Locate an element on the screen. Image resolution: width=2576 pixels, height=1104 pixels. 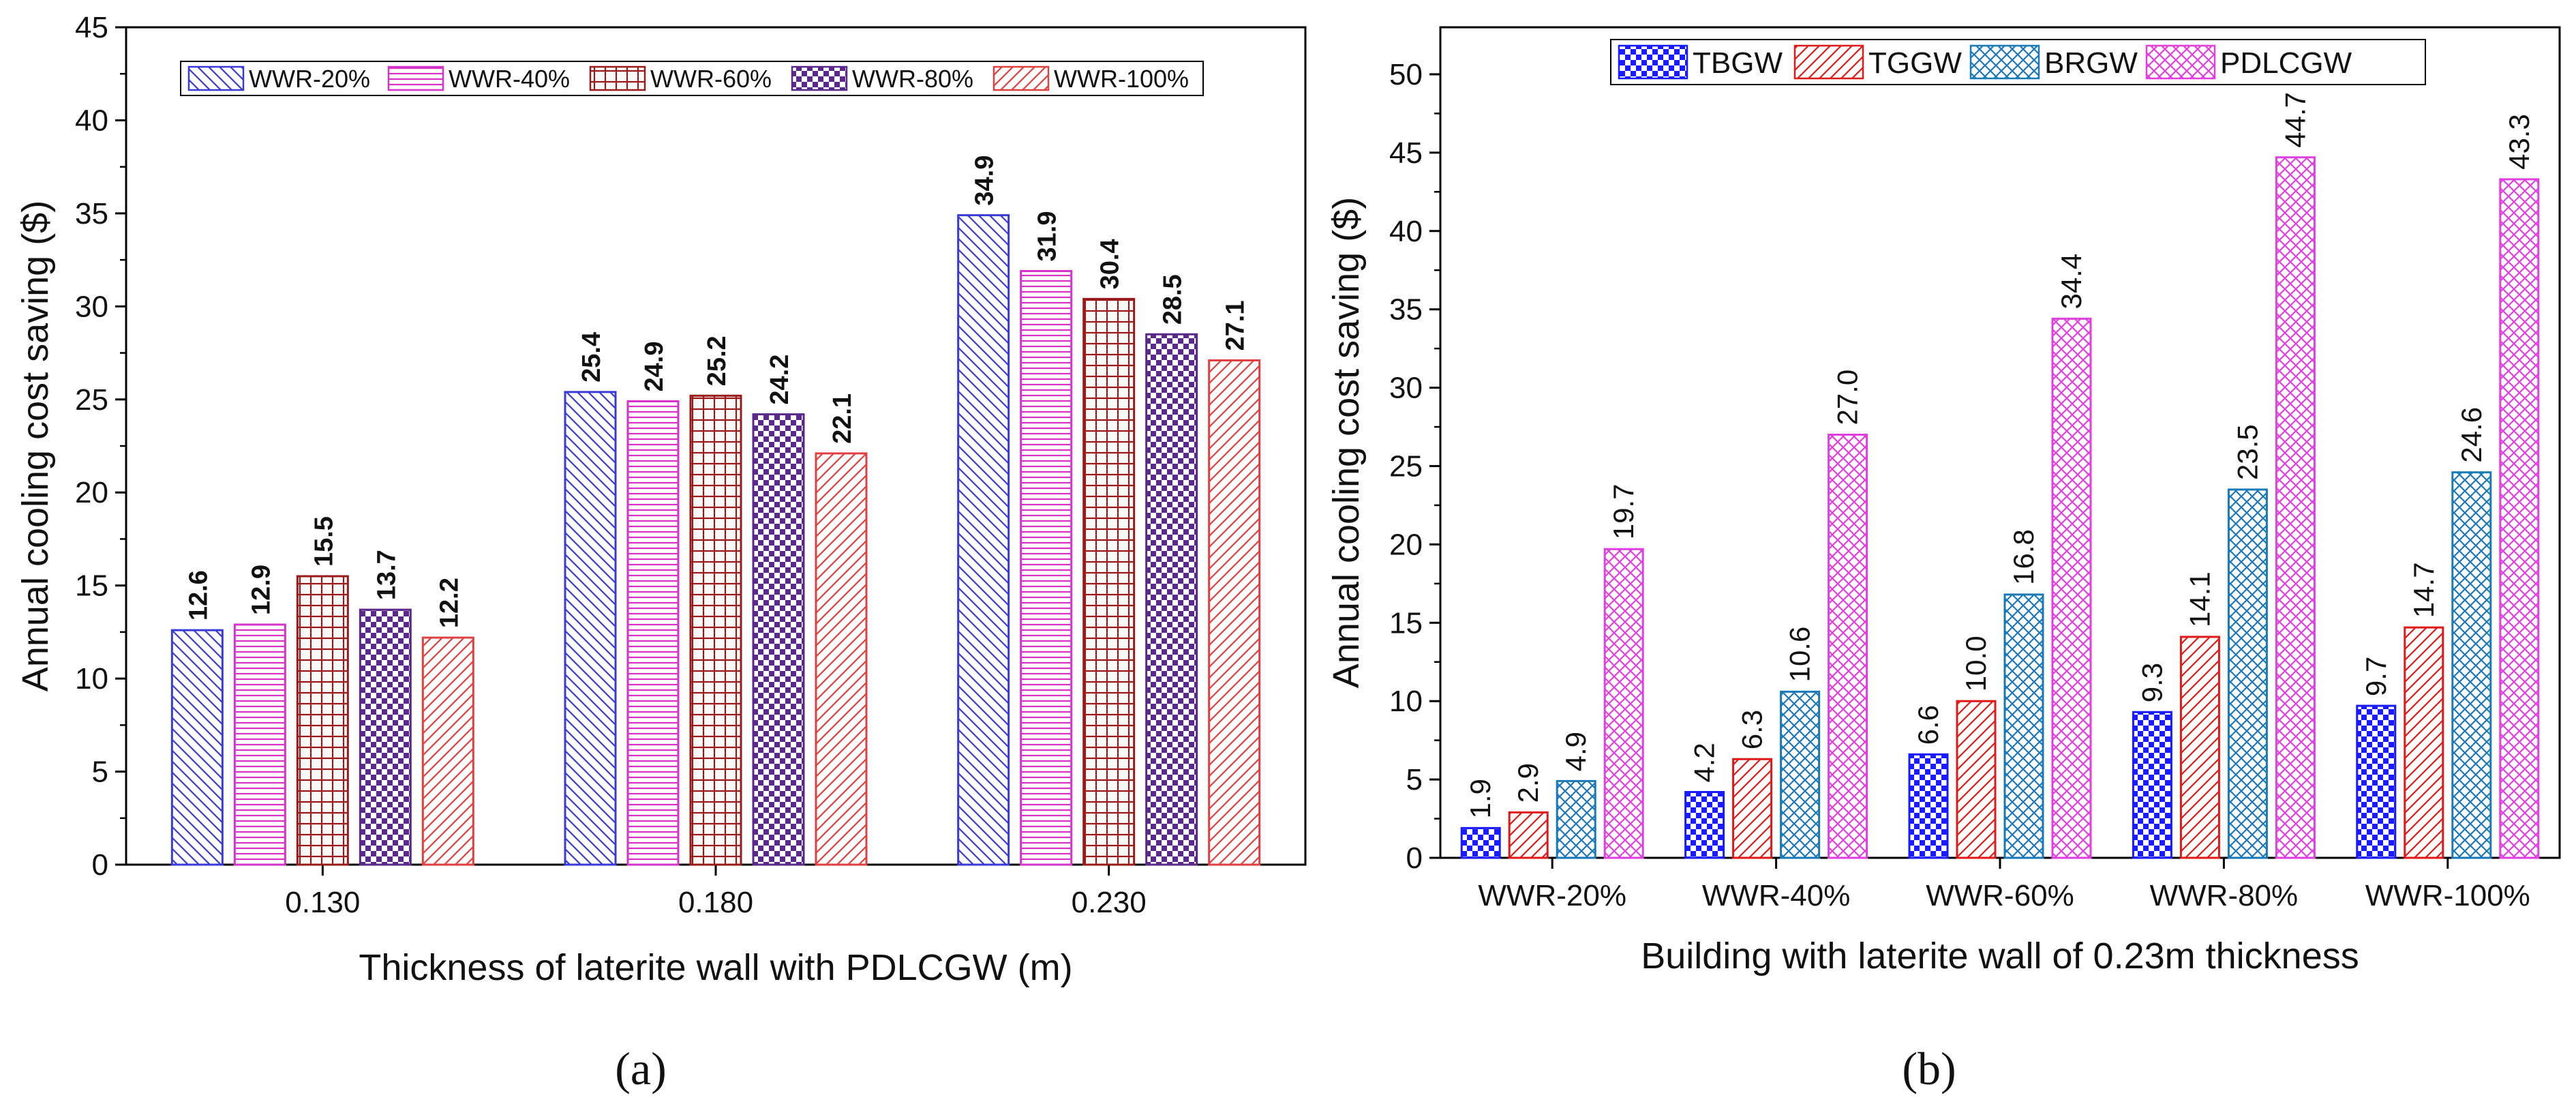
data-label: 43.3 is located at coordinates (2519, 142).